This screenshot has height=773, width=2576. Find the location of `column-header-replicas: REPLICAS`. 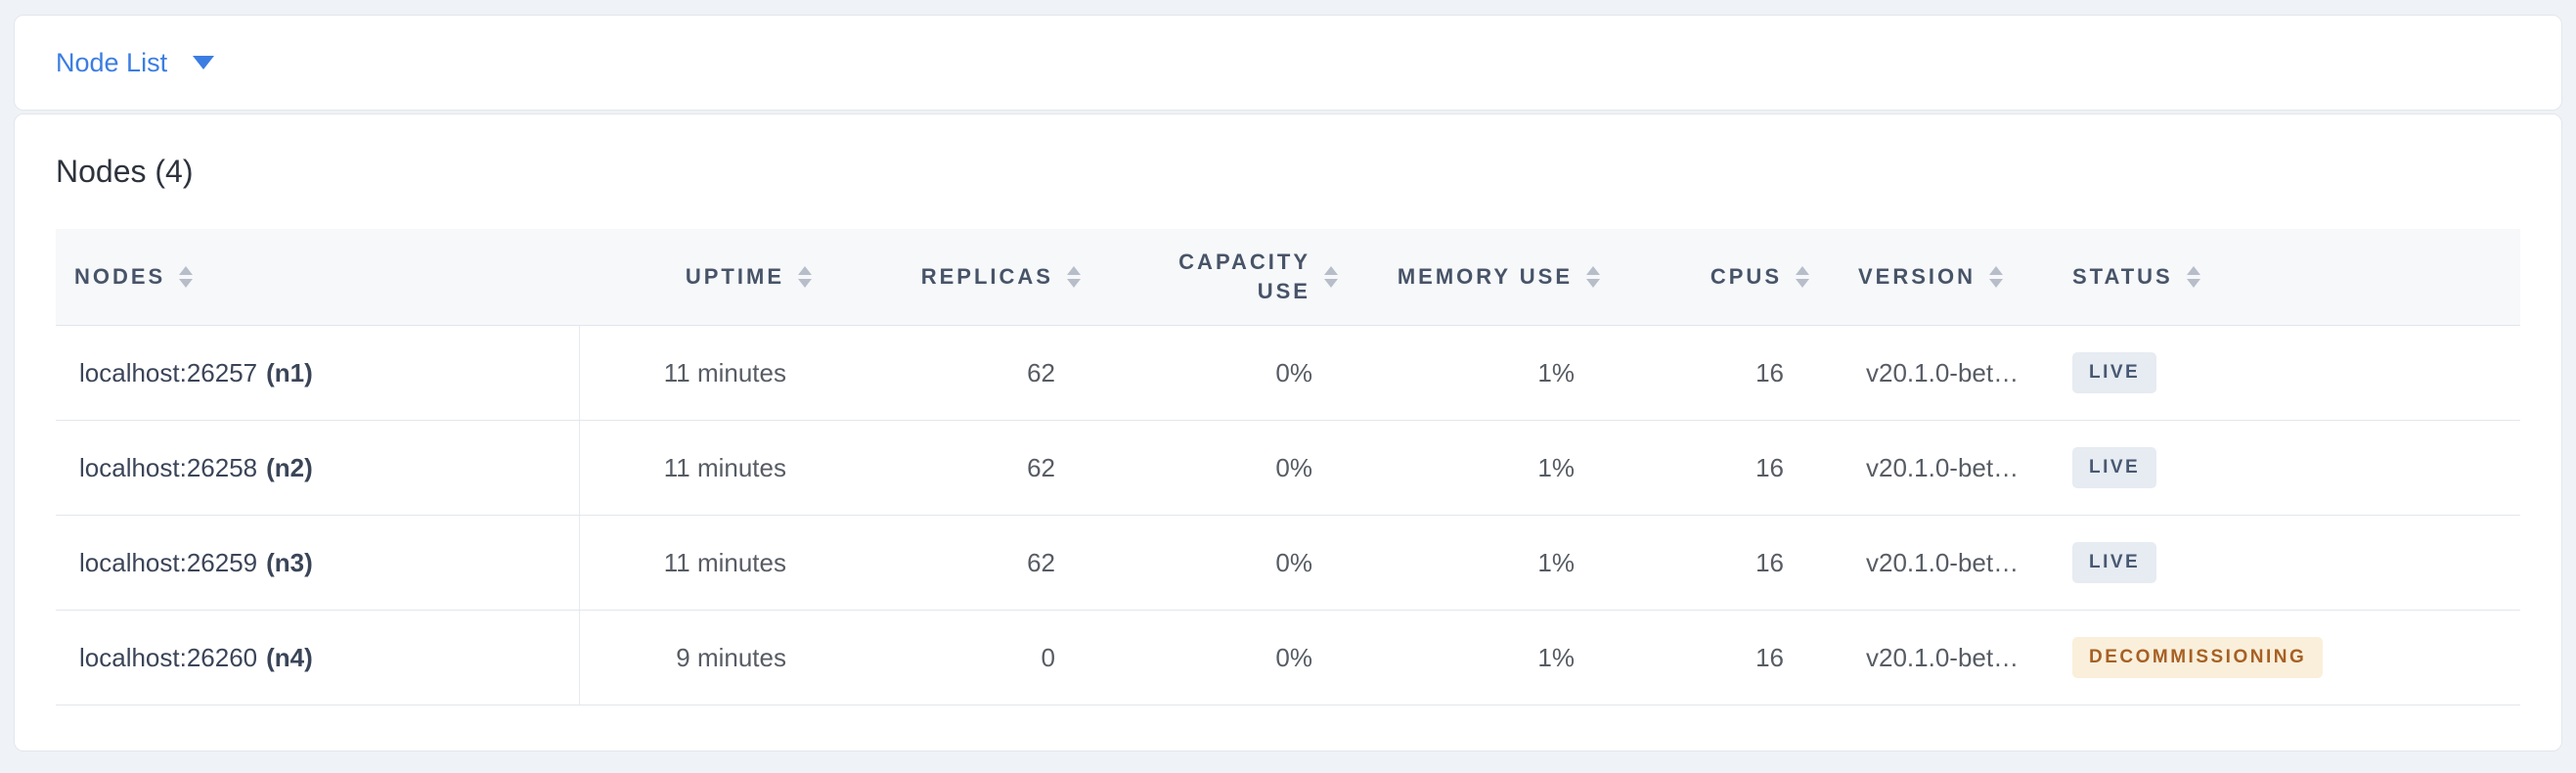

column-header-replicas: REPLICAS is located at coordinates (958, 277).